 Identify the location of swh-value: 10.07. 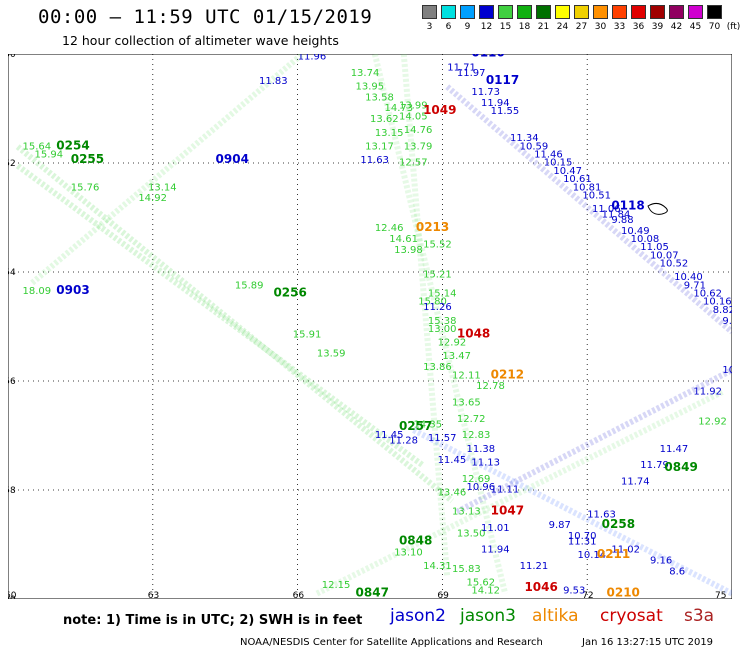
(664, 255).